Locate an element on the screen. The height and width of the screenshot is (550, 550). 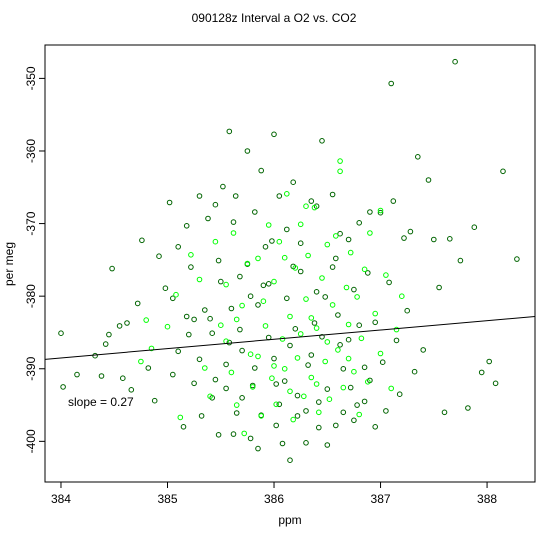
x-tick-label-386: 386 is located at coordinates (274, 499).